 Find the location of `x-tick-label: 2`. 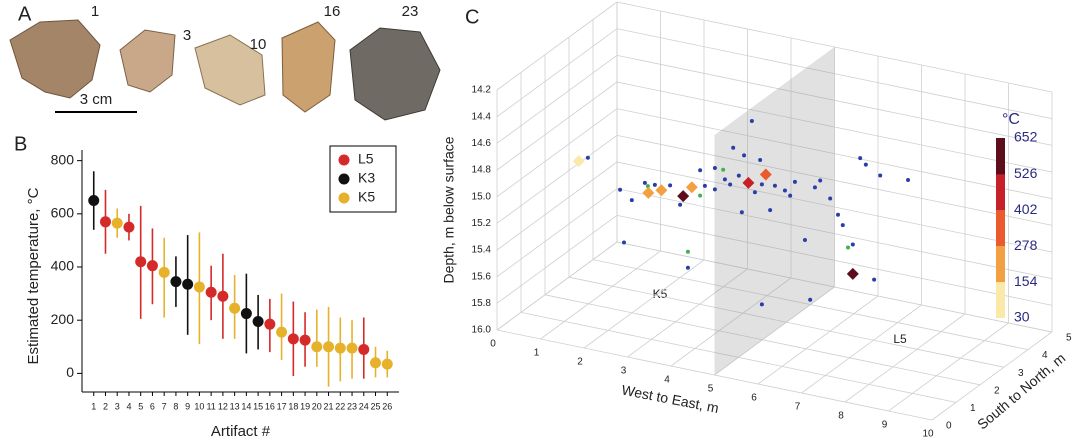

x-tick-label: 2 is located at coordinates (105, 406).